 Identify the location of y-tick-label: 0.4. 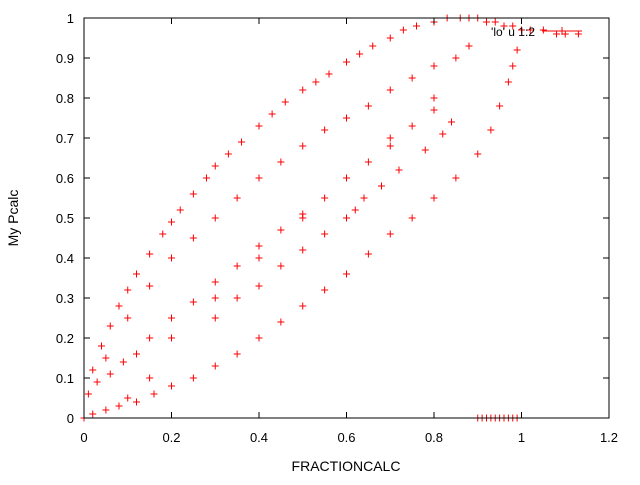
(65, 258).